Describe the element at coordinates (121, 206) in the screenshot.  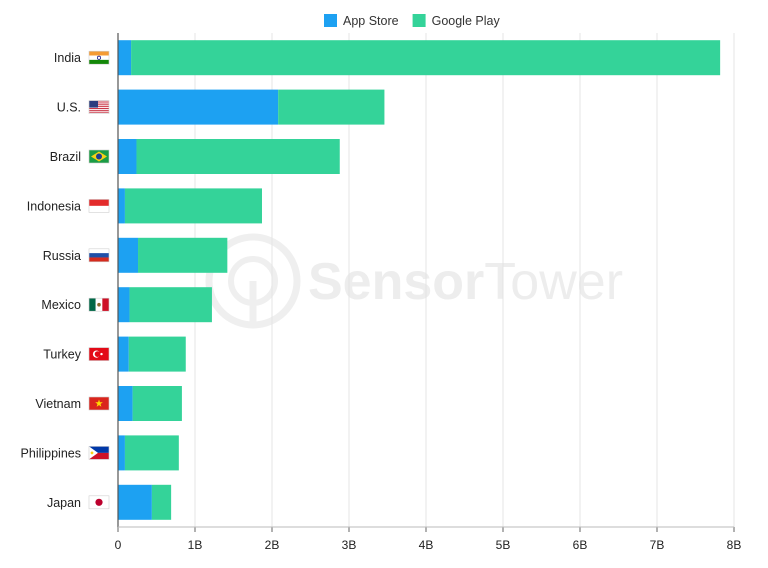
I see `bar-app-store-indonesia` at that location.